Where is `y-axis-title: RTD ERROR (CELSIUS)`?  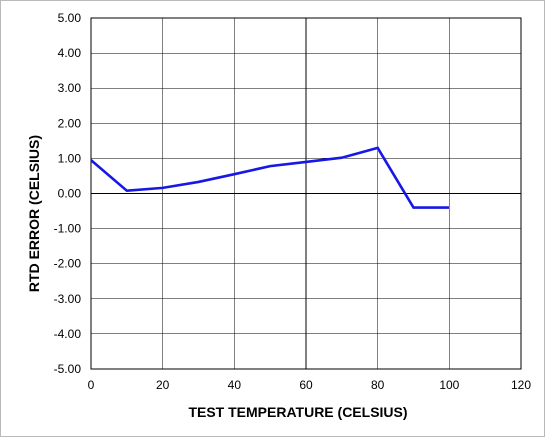
y-axis-title: RTD ERROR (CELSIUS) is located at coordinates (34, 213).